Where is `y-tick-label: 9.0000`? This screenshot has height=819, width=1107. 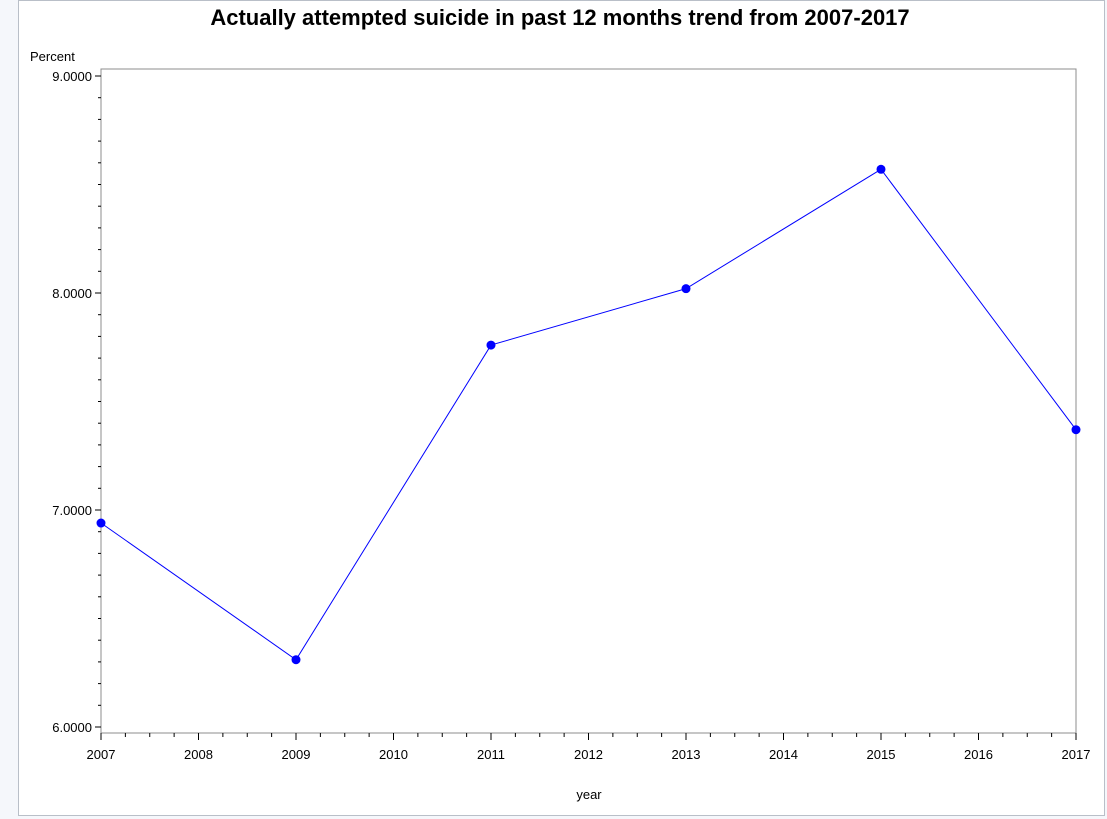
y-tick-label: 9.0000 is located at coordinates (72, 76).